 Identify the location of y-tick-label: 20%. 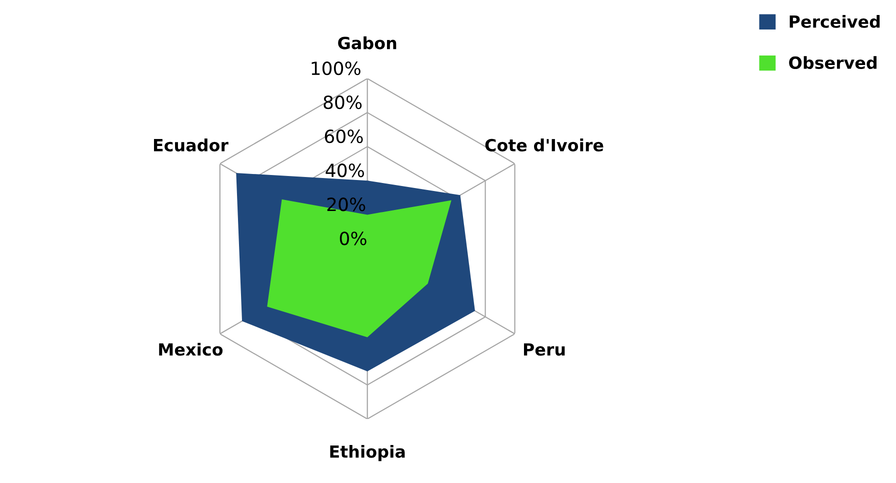
(346, 205).